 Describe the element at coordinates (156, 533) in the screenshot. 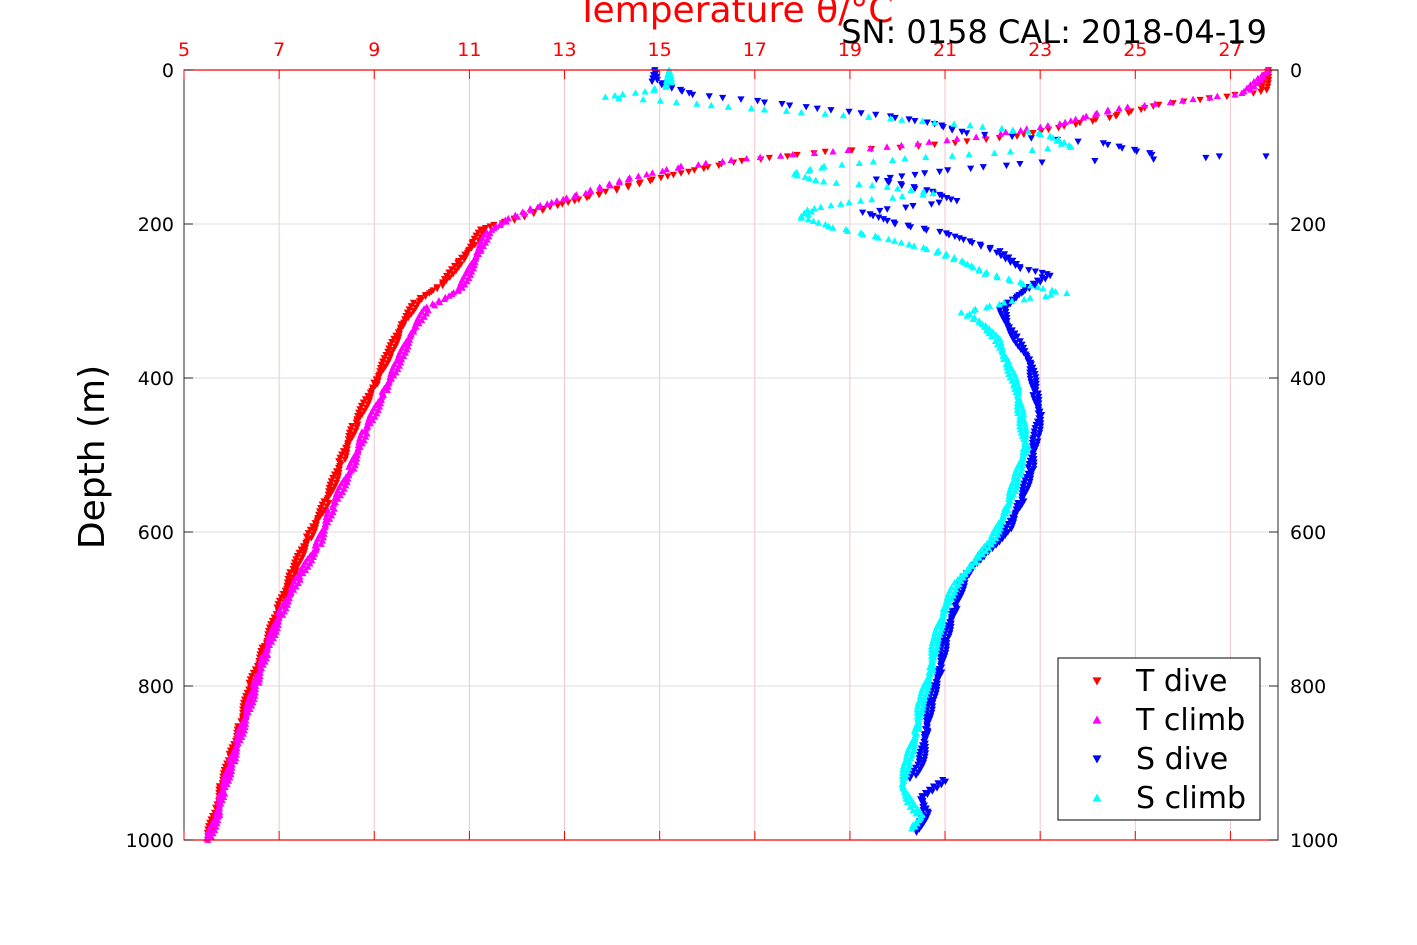

I see `y-tick-label-left: 600` at that location.